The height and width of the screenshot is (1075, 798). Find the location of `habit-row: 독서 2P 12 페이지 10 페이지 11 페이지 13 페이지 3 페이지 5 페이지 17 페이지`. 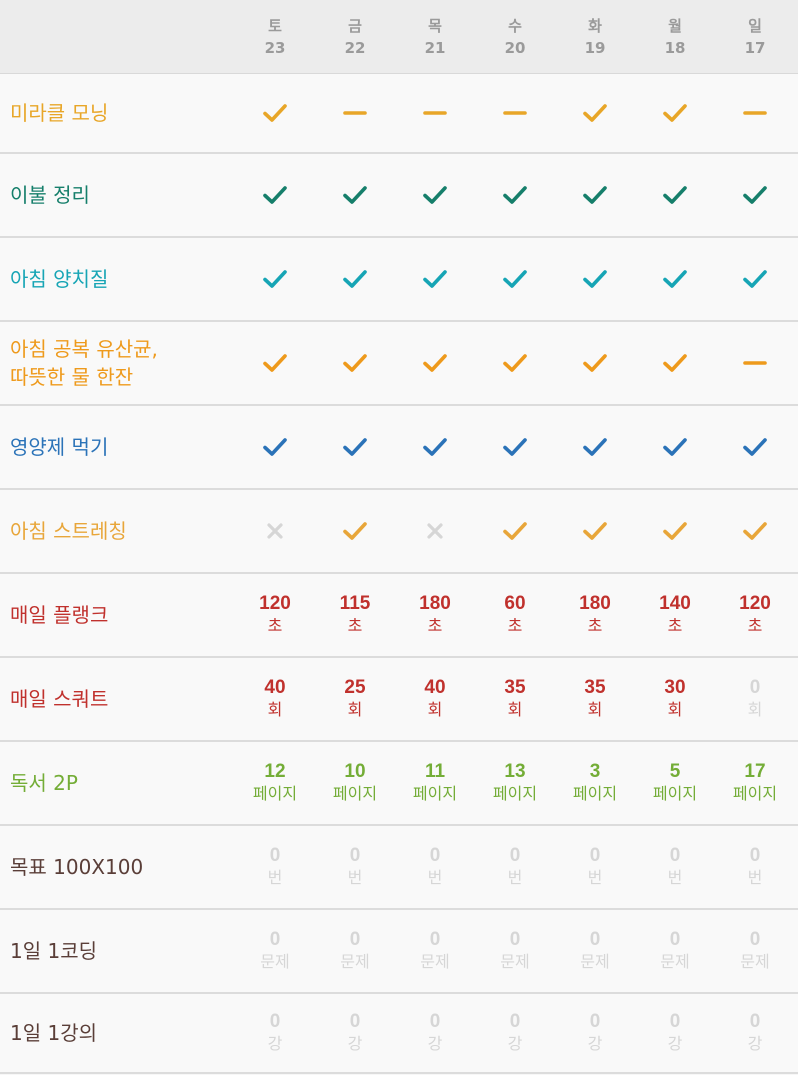

habit-row: 독서 2P 12 페이지 10 페이지 11 페이지 13 페이지 3 페이지 5 페이지 17 페이지 is located at coordinates (399, 784).